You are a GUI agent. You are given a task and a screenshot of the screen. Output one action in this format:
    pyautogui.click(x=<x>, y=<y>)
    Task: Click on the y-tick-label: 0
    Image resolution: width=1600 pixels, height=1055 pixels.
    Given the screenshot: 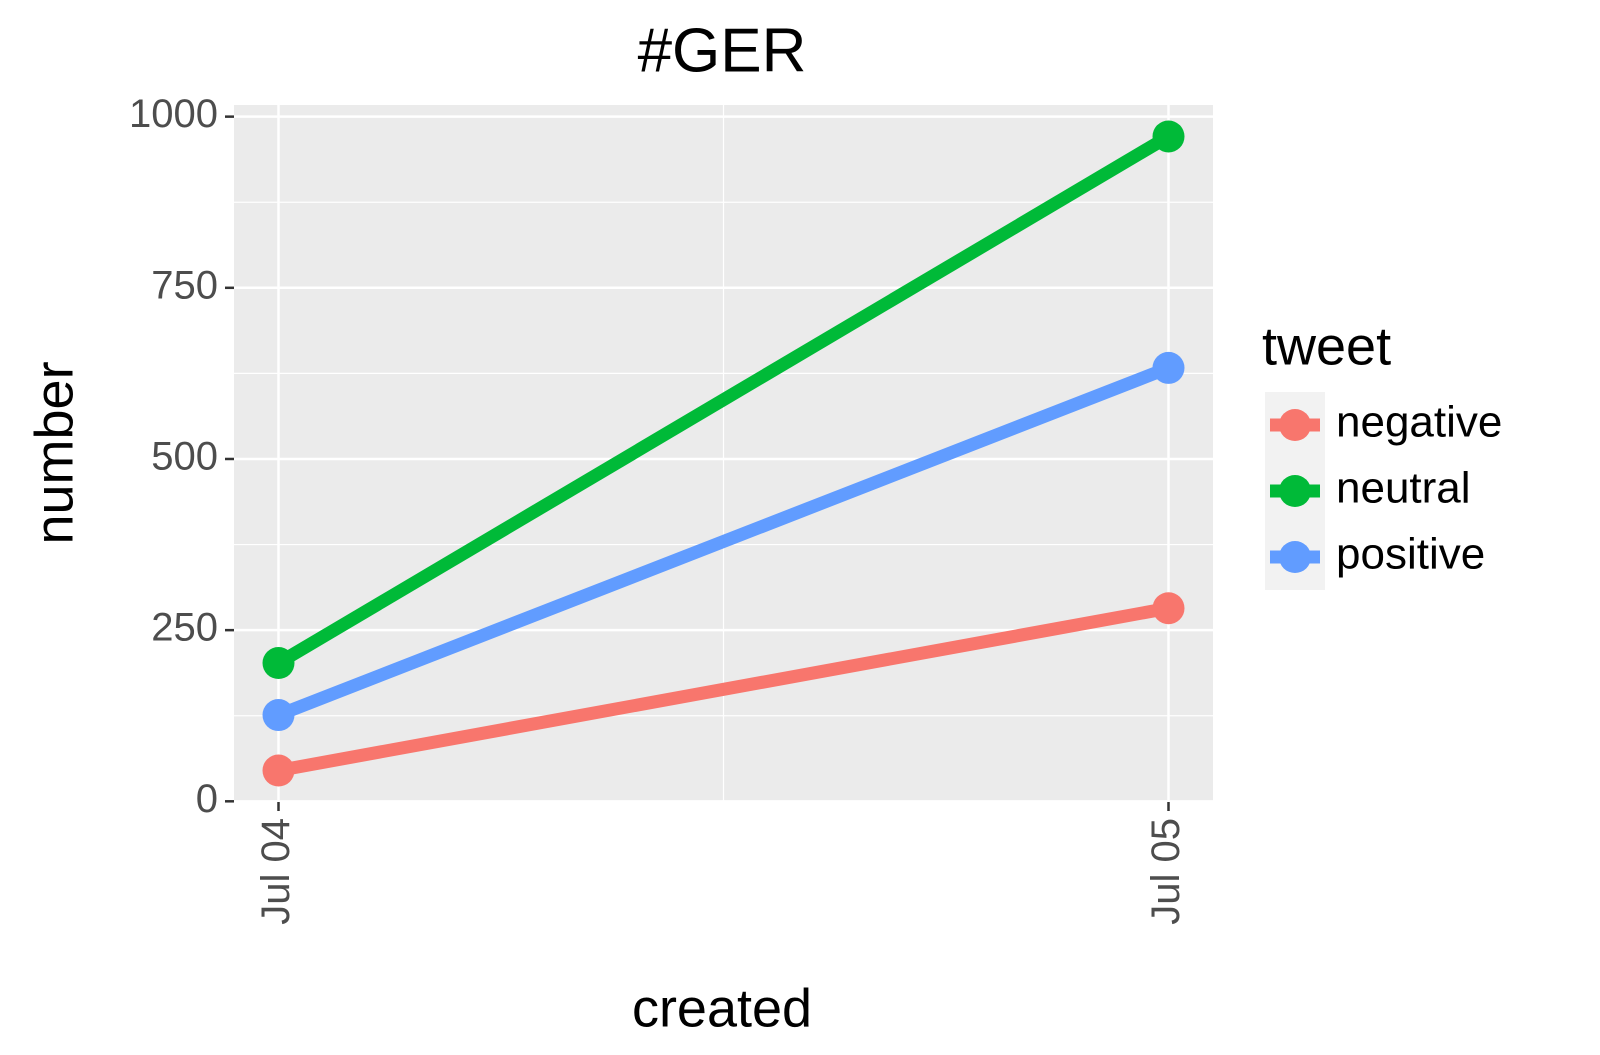 What is the action you would take?
    pyautogui.click(x=207, y=799)
    